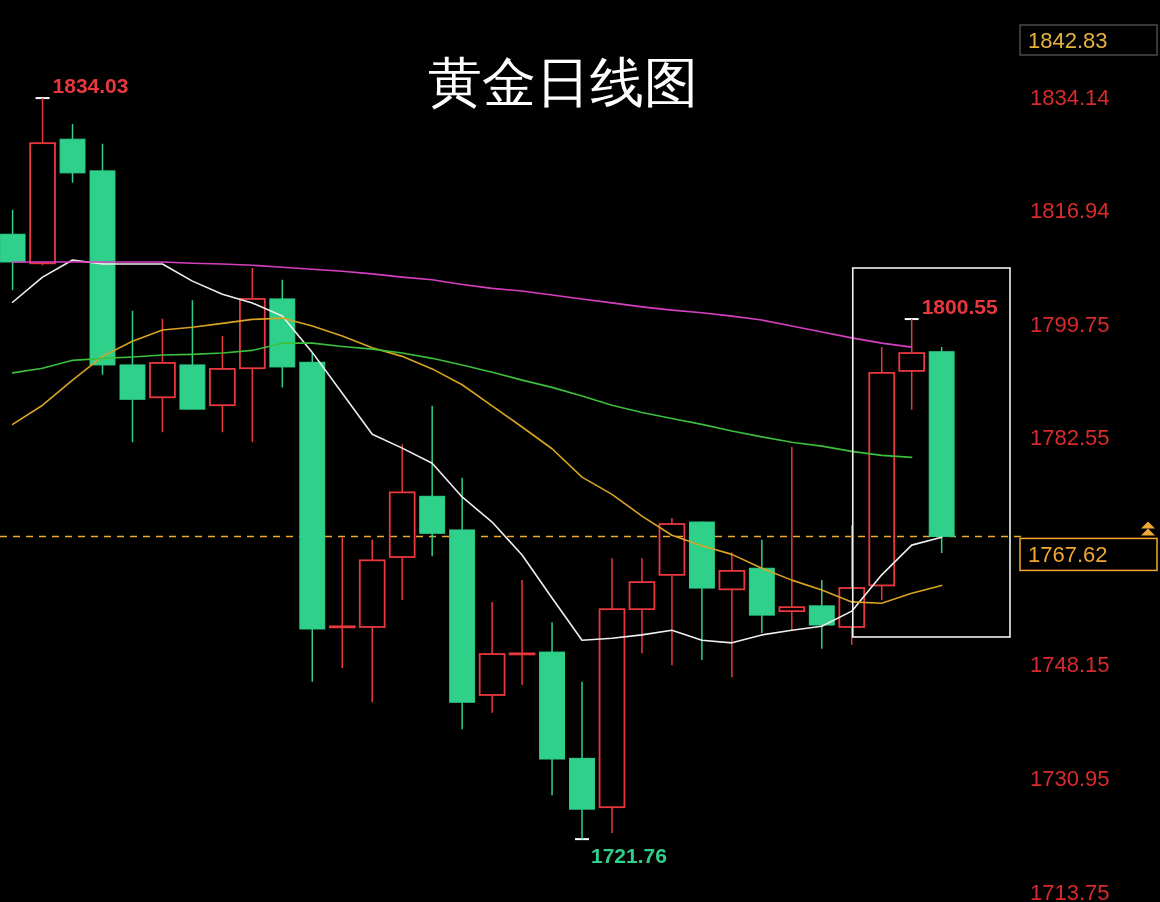 The height and width of the screenshot is (902, 1160). Describe the element at coordinates (1070, 438) in the screenshot. I see `y-tick-label: 1782.55` at that location.